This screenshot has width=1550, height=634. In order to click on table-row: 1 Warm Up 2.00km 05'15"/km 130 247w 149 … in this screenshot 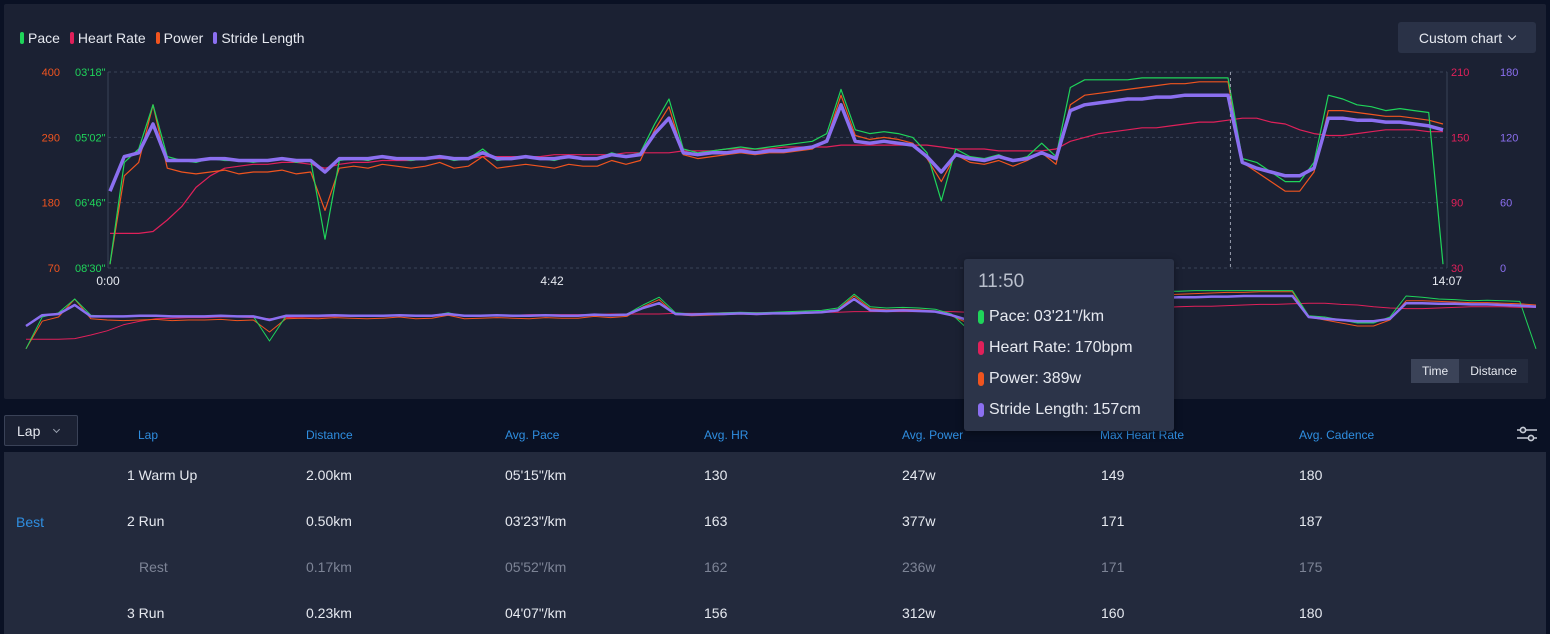, I will do `click(775, 475)`.